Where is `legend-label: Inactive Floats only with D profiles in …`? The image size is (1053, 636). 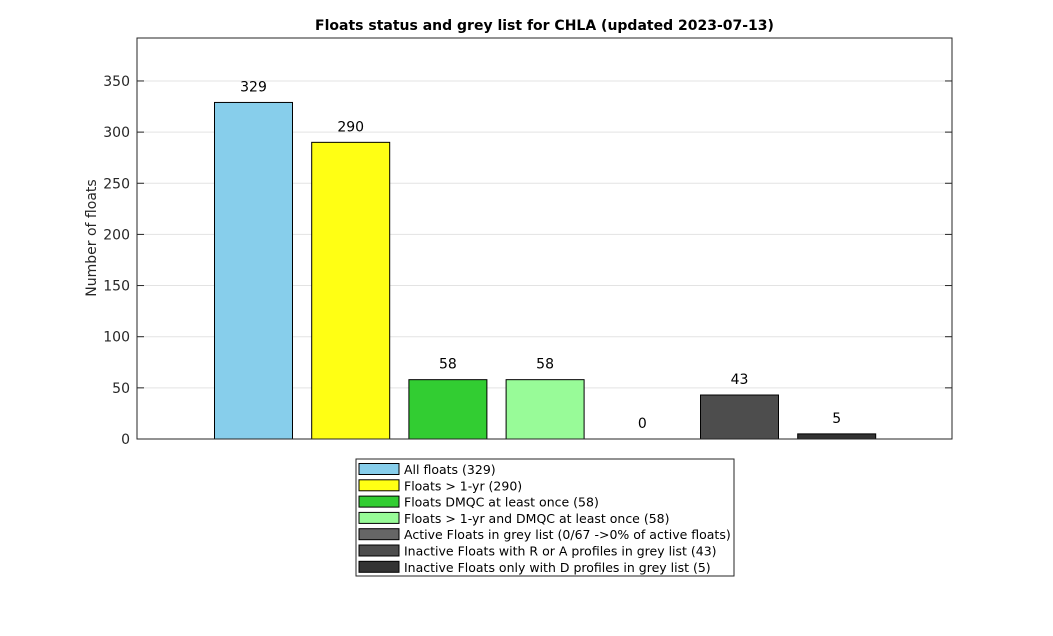
legend-label: Inactive Floats only with D profiles in … is located at coordinates (557, 567).